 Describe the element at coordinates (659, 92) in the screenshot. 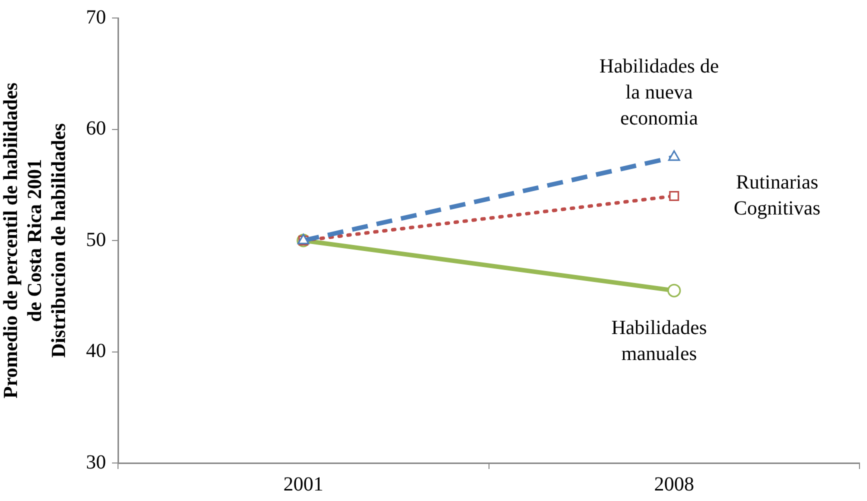

I see `text: Habilidades de la nueva economia` at that location.